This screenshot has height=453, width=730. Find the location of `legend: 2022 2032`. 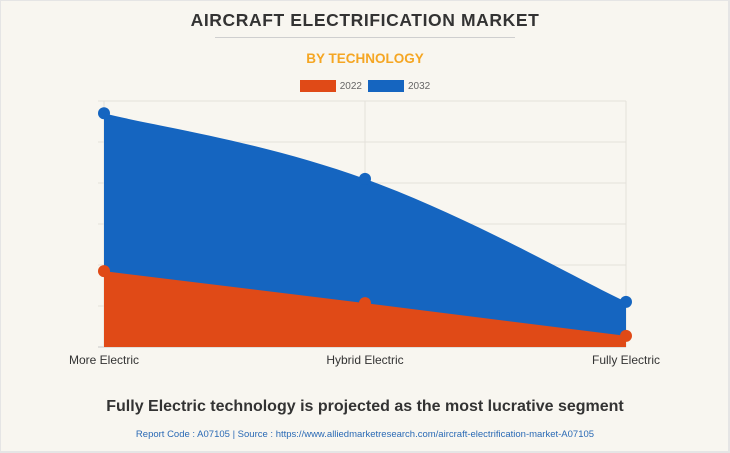

legend: 2022 2032 is located at coordinates (365, 86).